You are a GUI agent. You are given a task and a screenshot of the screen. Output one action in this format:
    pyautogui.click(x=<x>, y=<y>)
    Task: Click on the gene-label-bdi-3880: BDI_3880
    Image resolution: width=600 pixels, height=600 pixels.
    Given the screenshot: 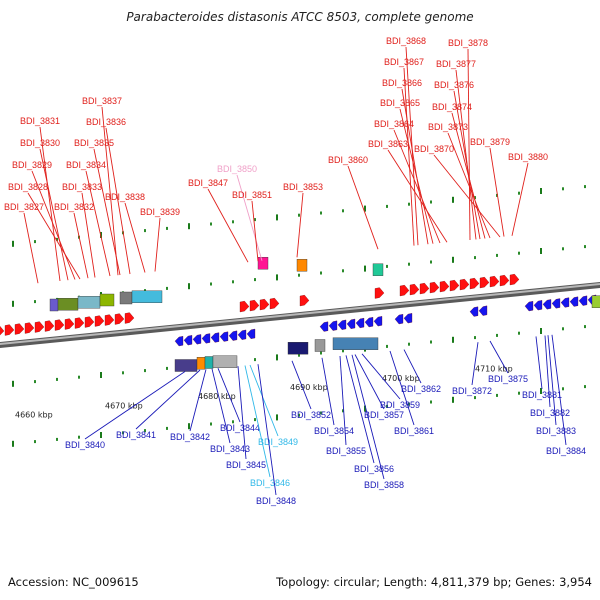 What is the action you would take?
    pyautogui.click(x=528, y=157)
    